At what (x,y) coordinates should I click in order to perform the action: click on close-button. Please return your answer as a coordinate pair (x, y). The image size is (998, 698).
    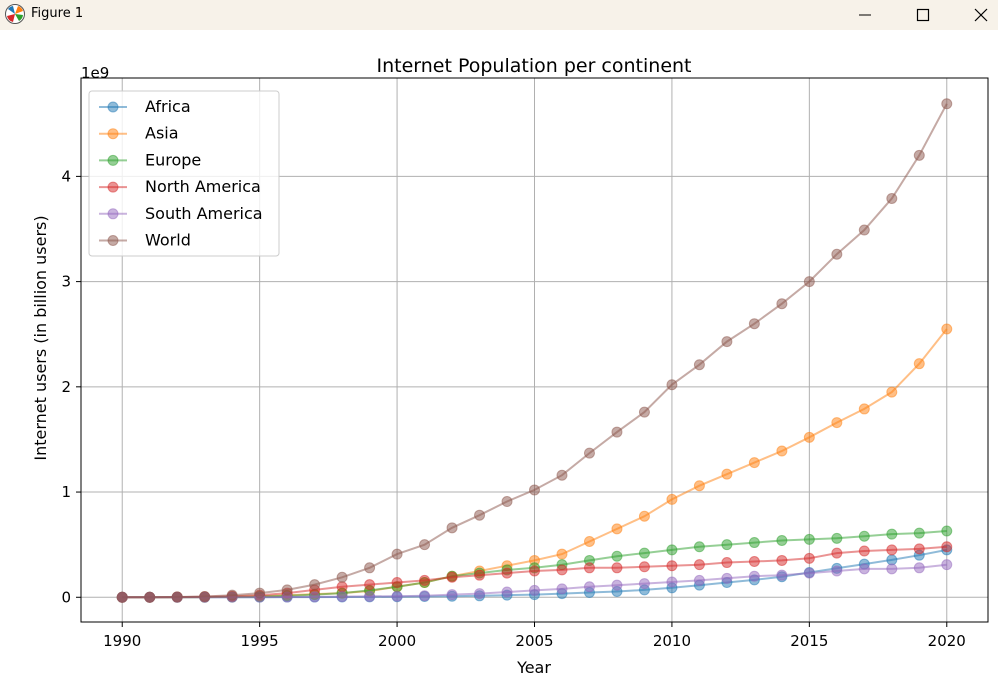
    Looking at the image, I should click on (978, 15).